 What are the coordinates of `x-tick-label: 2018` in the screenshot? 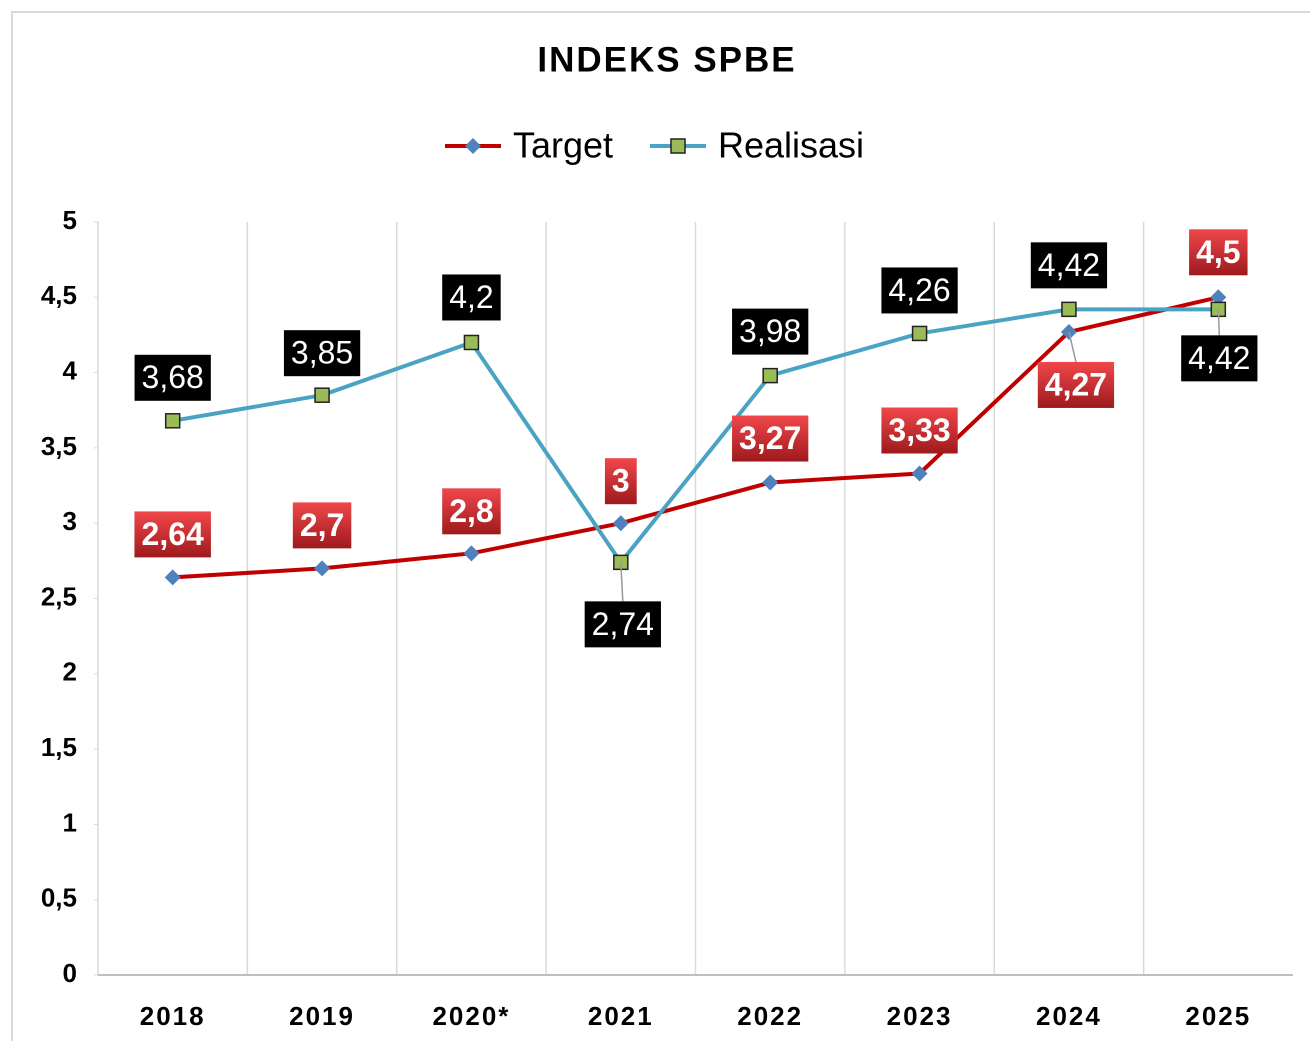 It's located at (173, 1016).